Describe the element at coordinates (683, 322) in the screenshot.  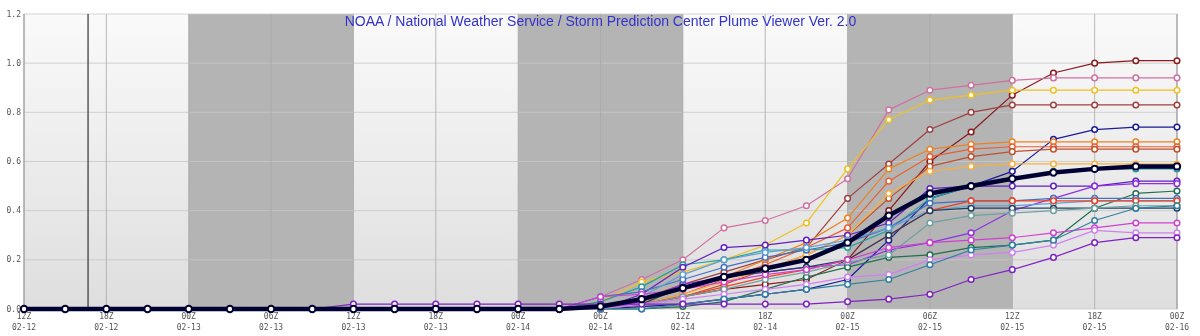
I see `x-tick-label: 12Z 02-14` at that location.